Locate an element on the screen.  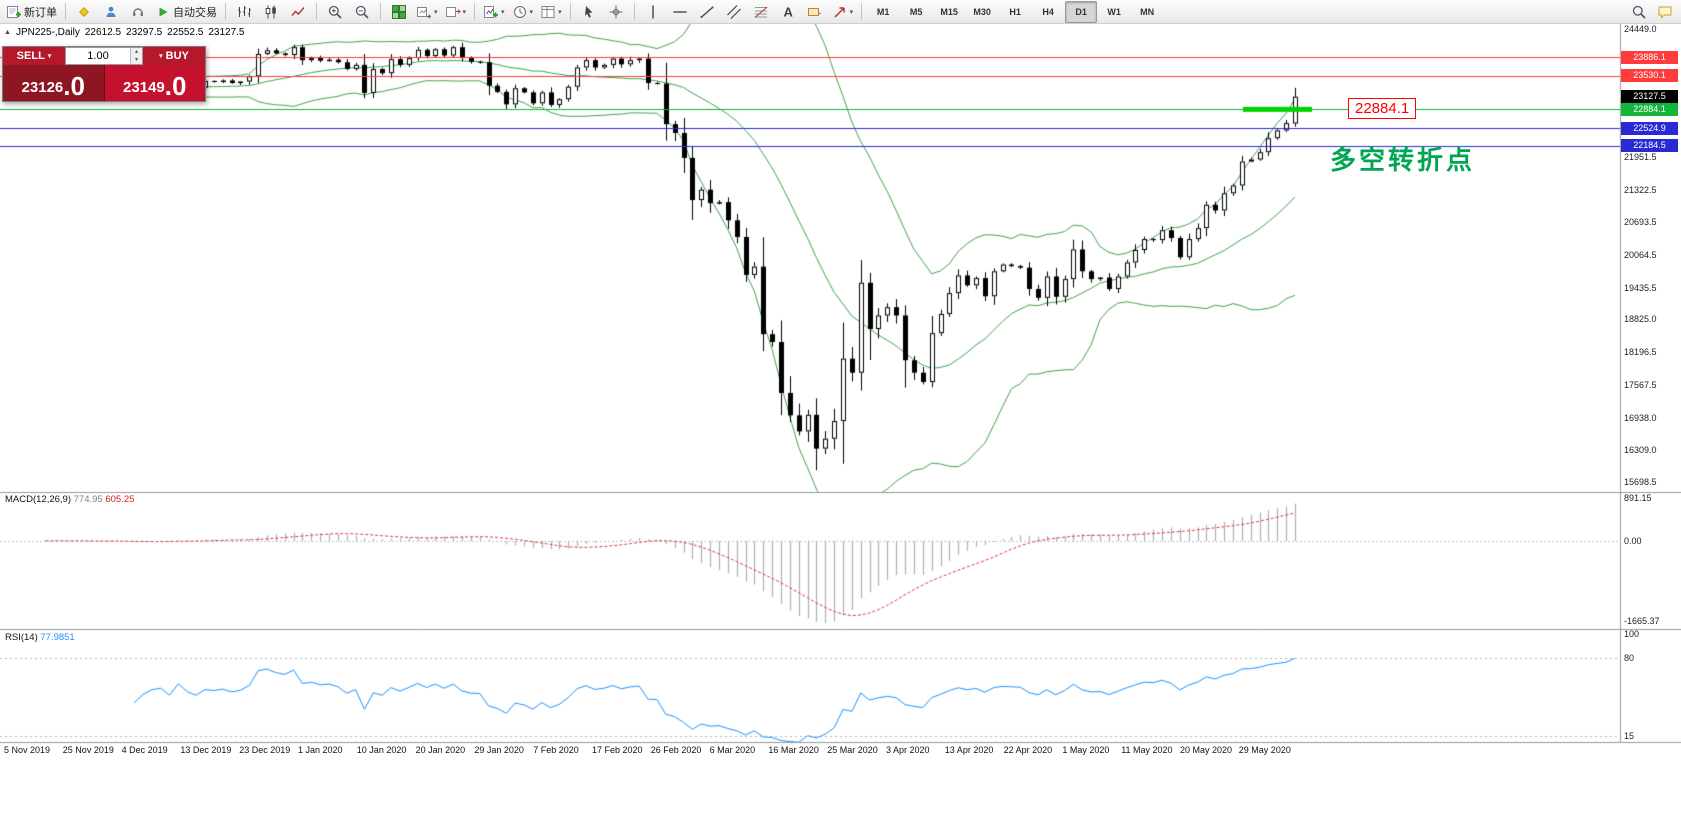
timeframe-h1-button: H1 is located at coordinates (1015, 11).